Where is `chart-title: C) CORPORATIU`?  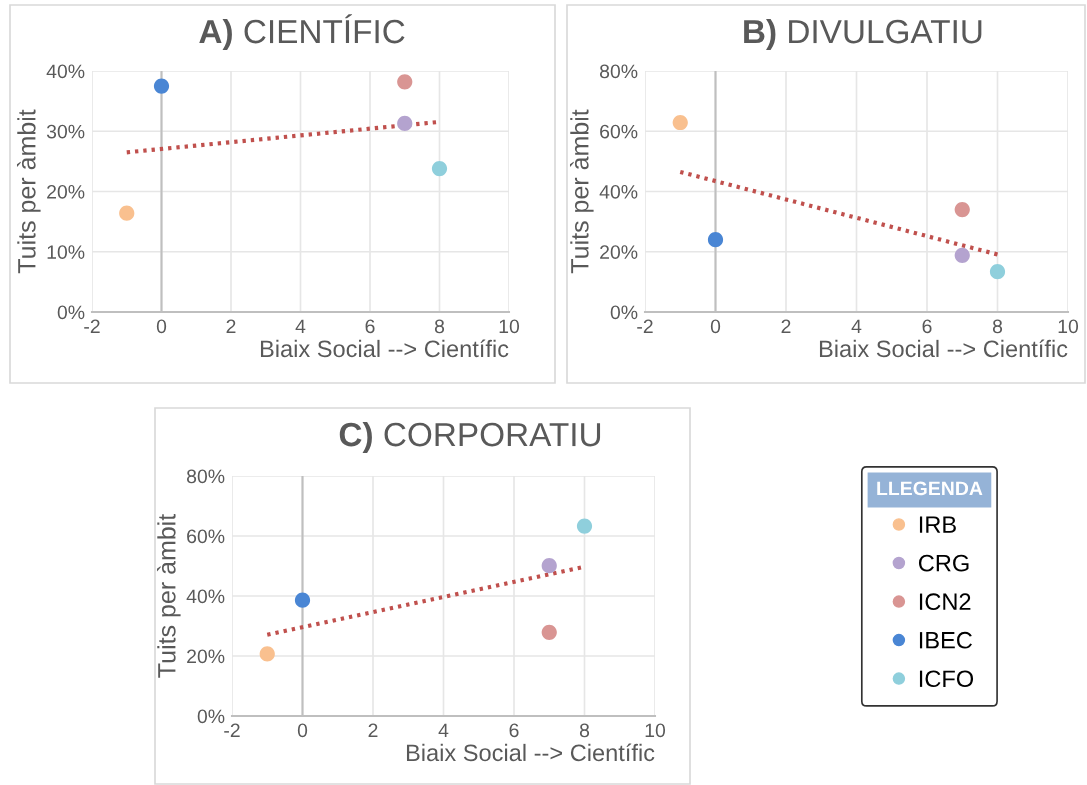
chart-title: C) CORPORATIU is located at coordinates (470, 437).